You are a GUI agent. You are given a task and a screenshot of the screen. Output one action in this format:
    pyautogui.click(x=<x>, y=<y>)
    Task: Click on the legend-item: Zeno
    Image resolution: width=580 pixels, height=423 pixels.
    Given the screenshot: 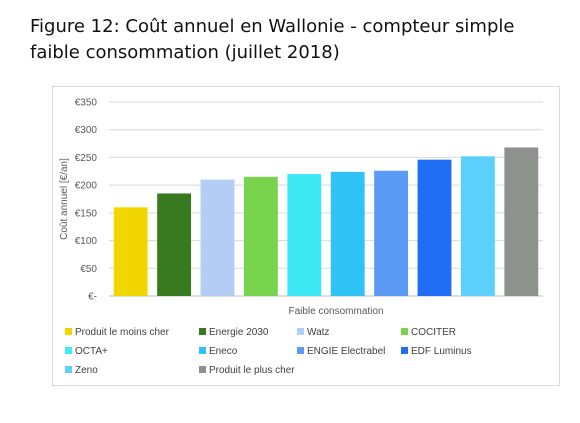 What is the action you would take?
    pyautogui.click(x=81, y=370)
    